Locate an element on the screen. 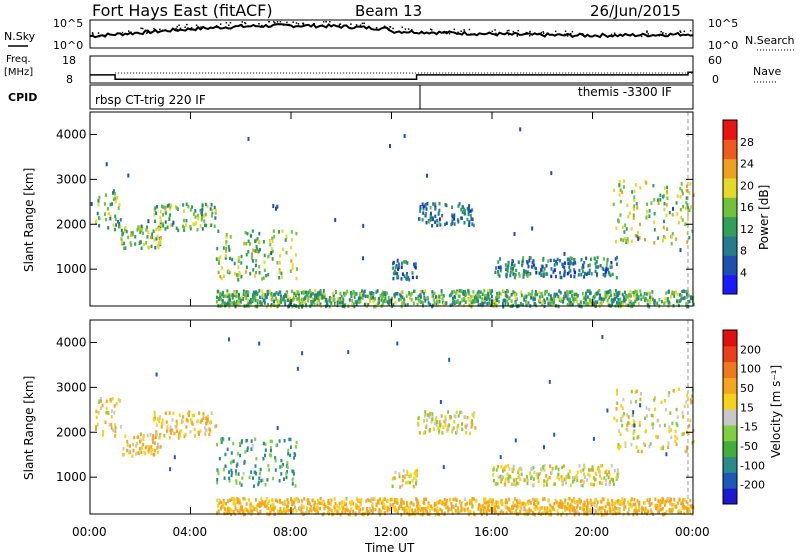 The image size is (800, 554). freq-tick-bottom: 8 is located at coordinates (69, 79).